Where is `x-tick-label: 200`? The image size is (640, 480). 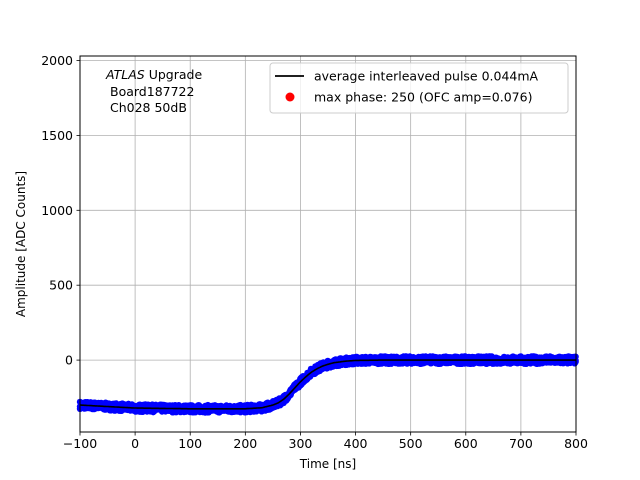
x-tick-label: 200 is located at coordinates (245, 443).